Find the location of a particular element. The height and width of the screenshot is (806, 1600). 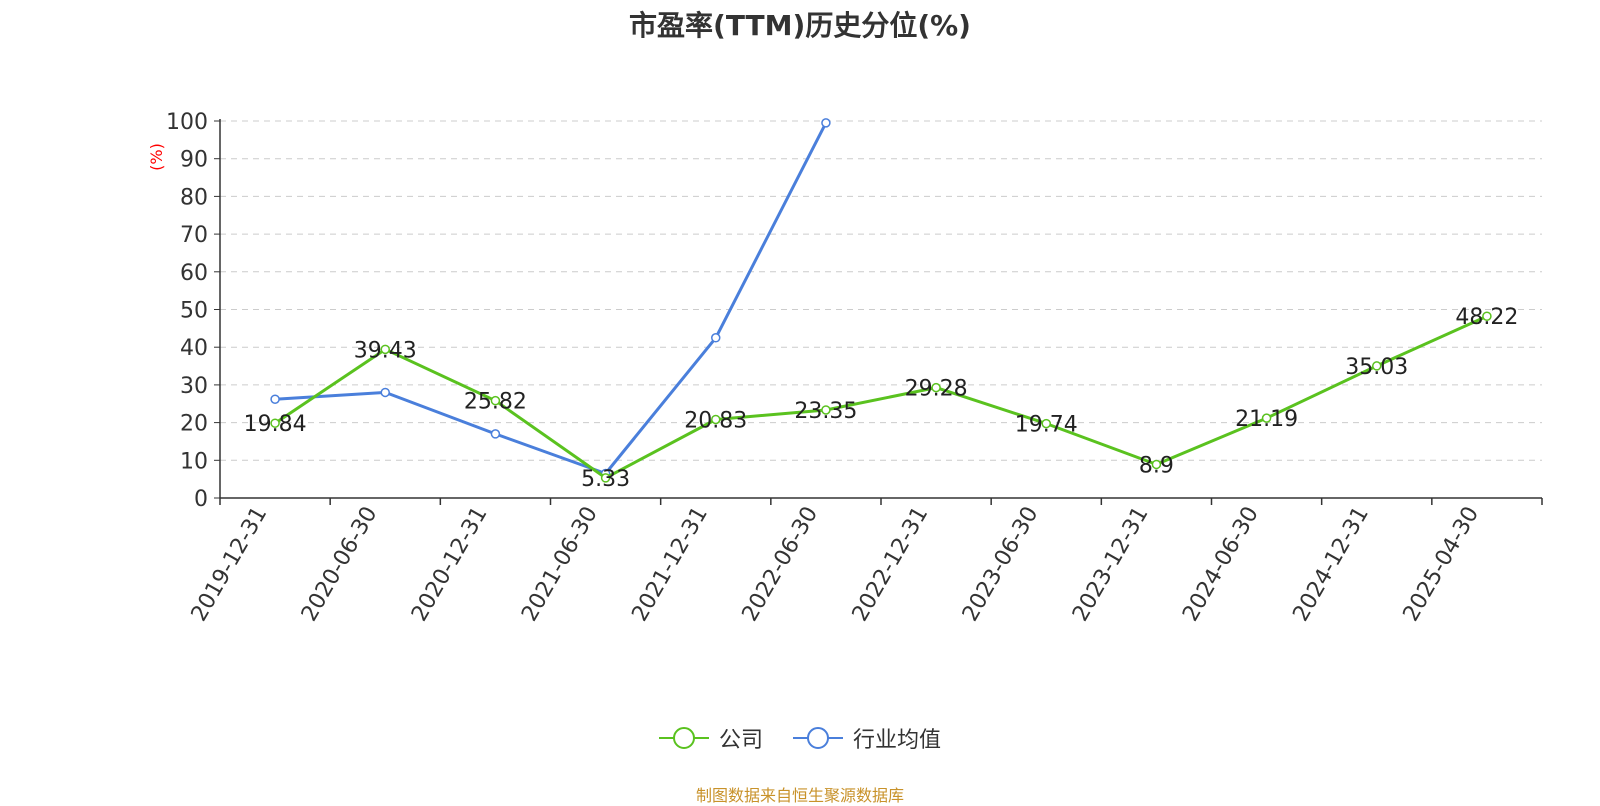

legend-item-company: 公司 is located at coordinates (710, 738).